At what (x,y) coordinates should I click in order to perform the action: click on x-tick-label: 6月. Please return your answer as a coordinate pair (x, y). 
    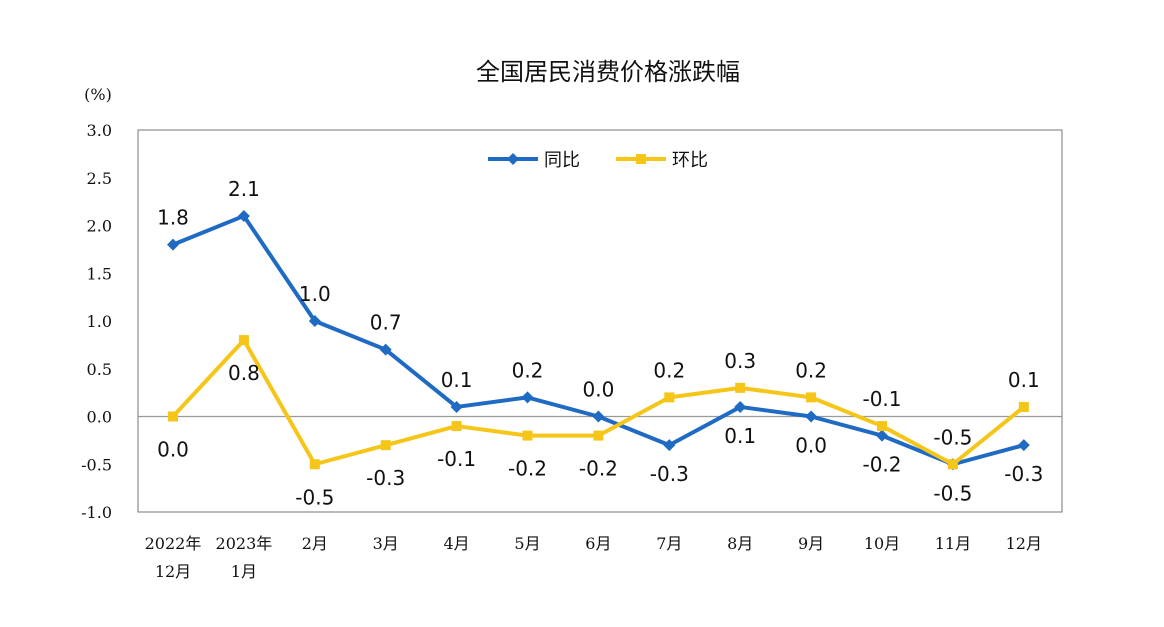
    Looking at the image, I should click on (598, 543).